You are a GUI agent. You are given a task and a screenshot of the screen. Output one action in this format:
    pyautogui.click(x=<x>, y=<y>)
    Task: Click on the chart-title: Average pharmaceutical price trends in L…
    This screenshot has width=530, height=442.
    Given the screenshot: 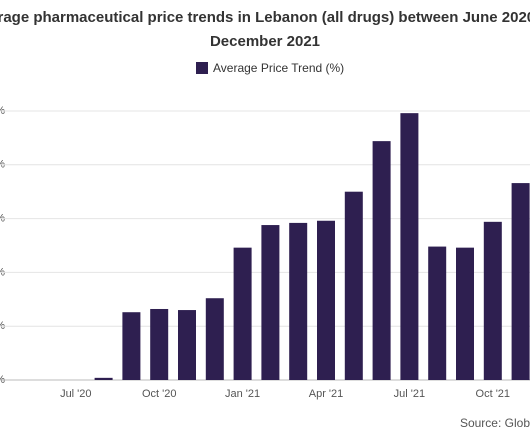 What is the action you would take?
    pyautogui.click(x=265, y=17)
    